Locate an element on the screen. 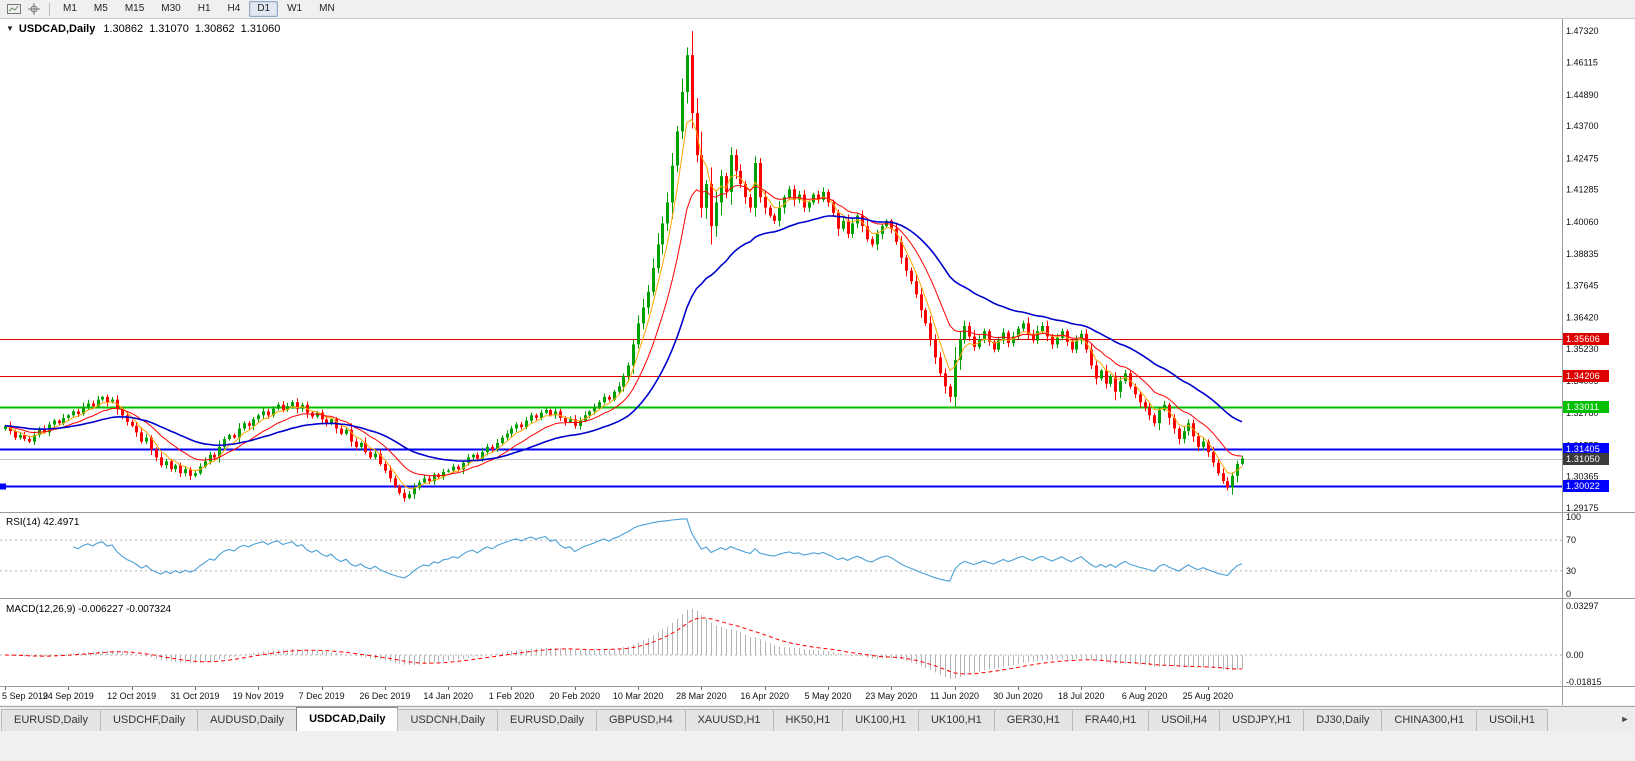  hline-anchor is located at coordinates (3, 486).